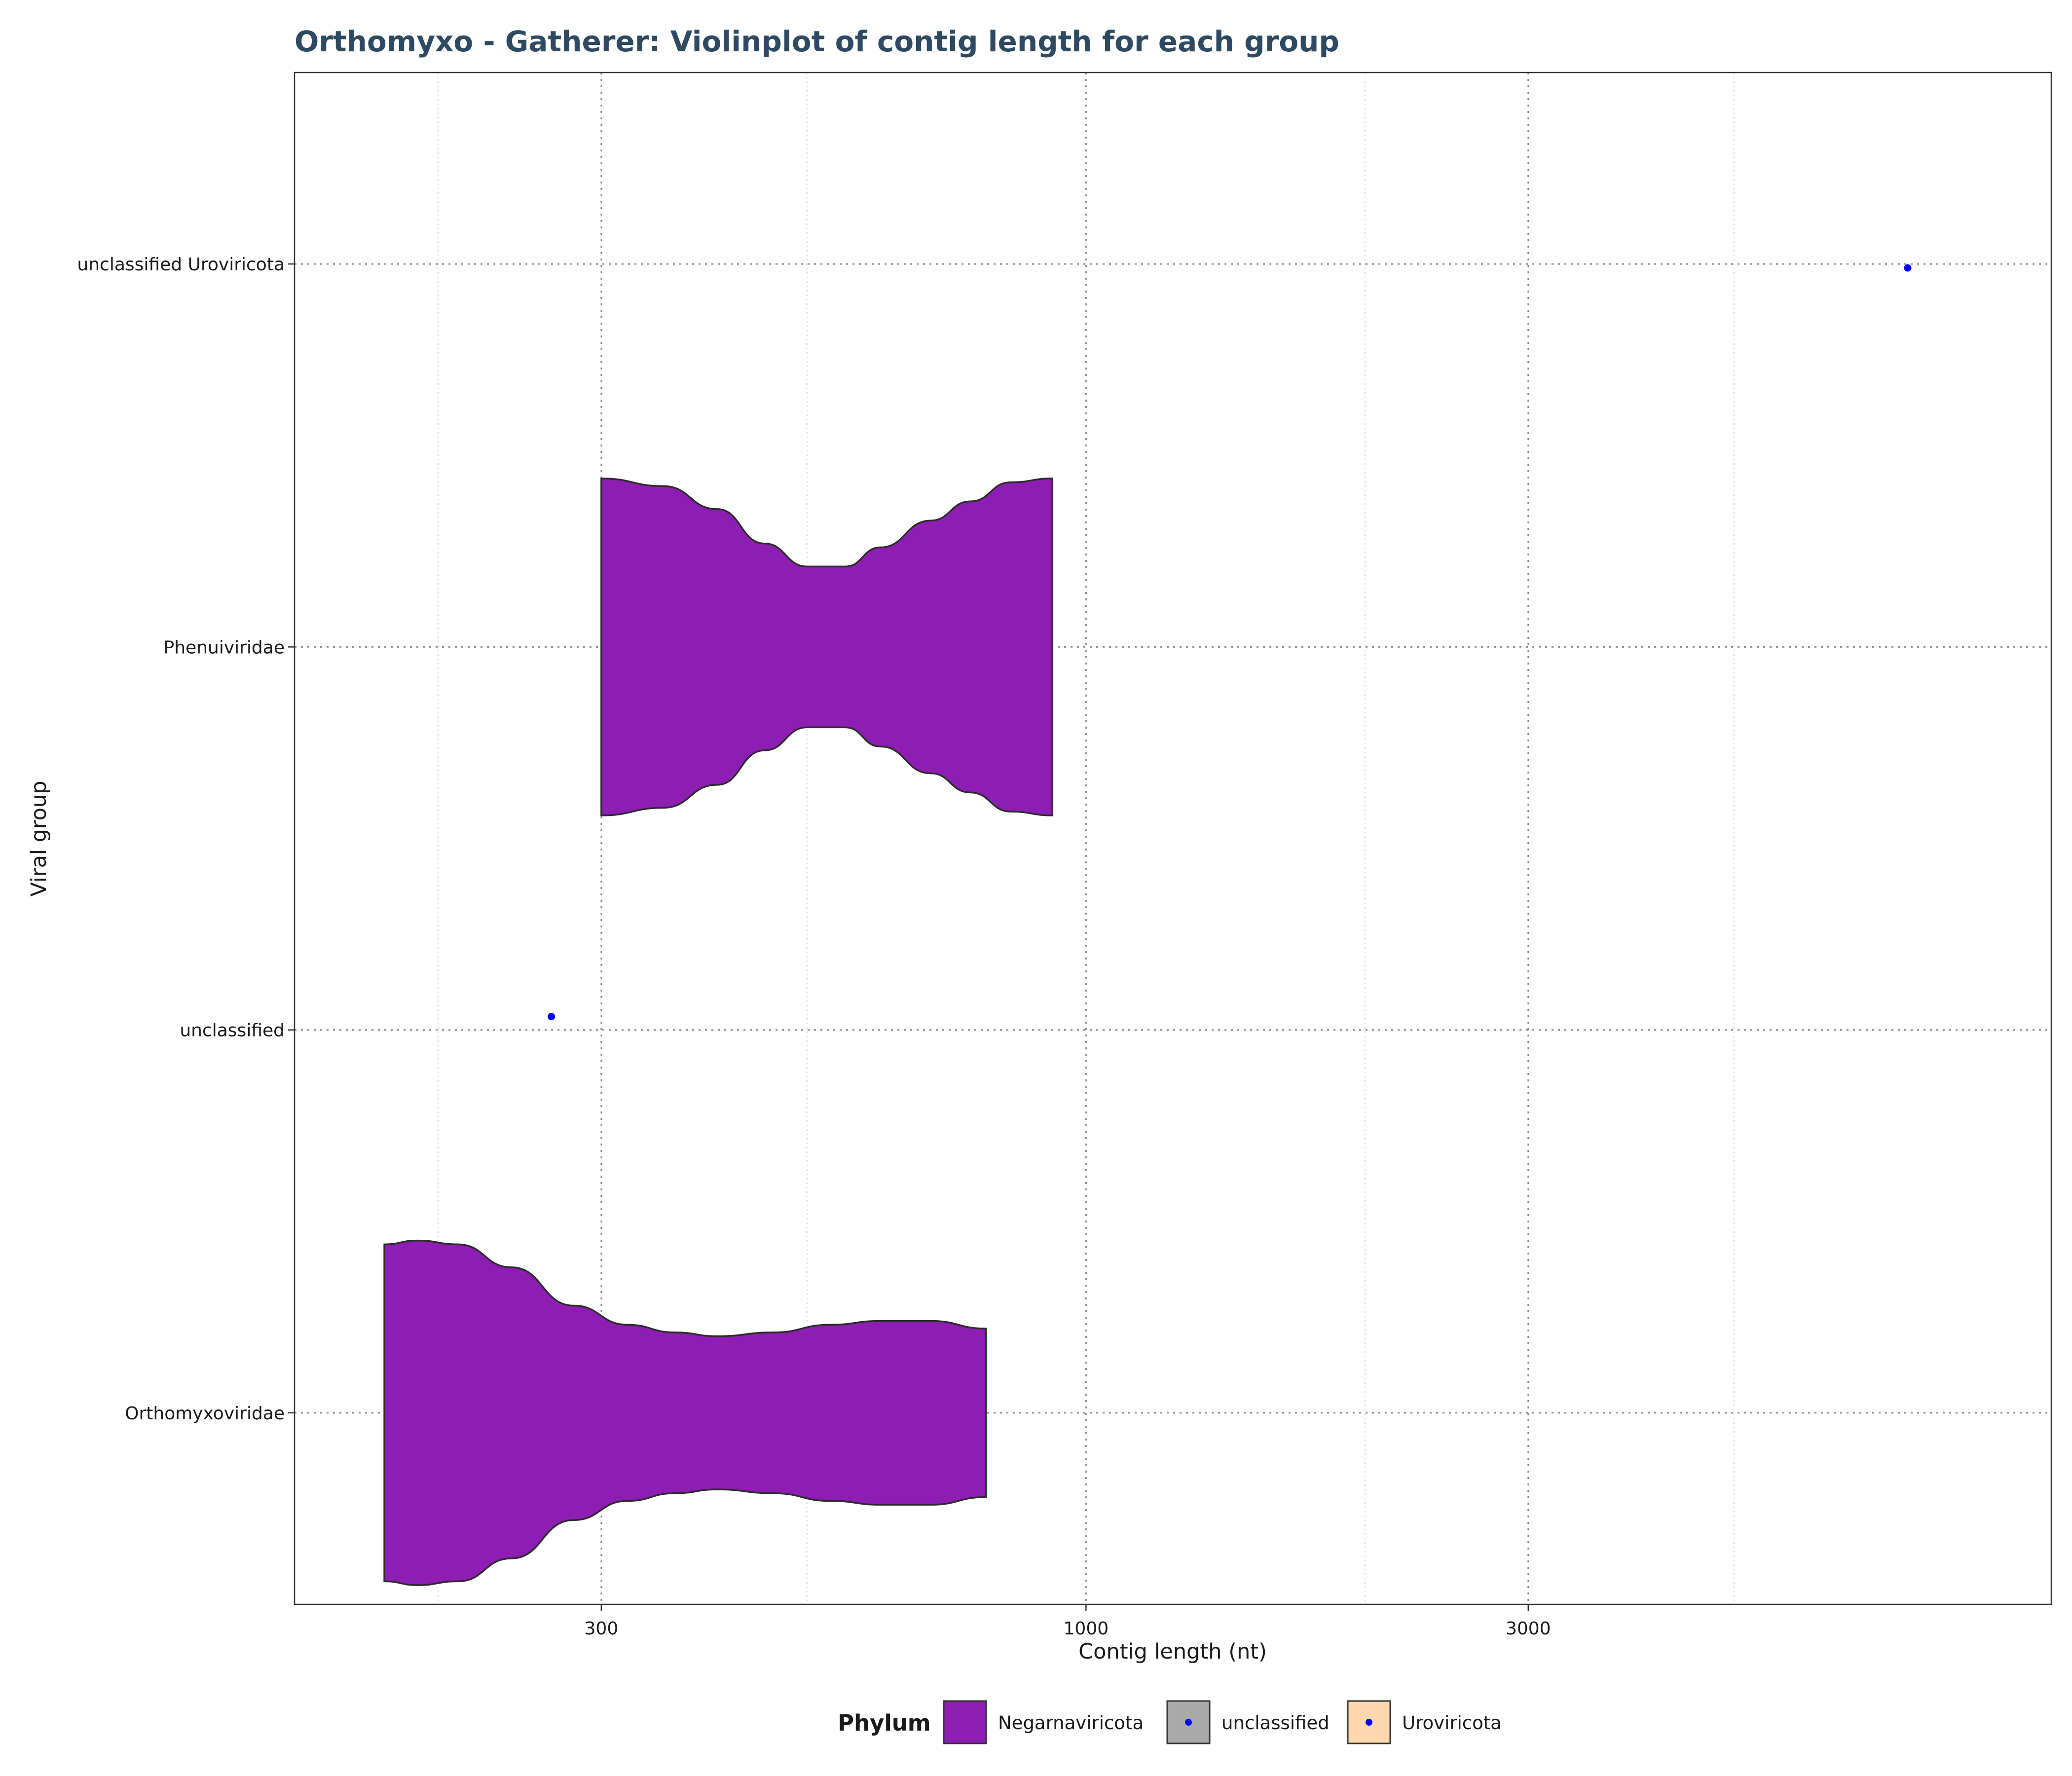 Image resolution: width=2072 pixels, height=1776 pixels. Describe the element at coordinates (1172, 1652) in the screenshot. I see `x-axis-title: Contig length (nt)` at that location.